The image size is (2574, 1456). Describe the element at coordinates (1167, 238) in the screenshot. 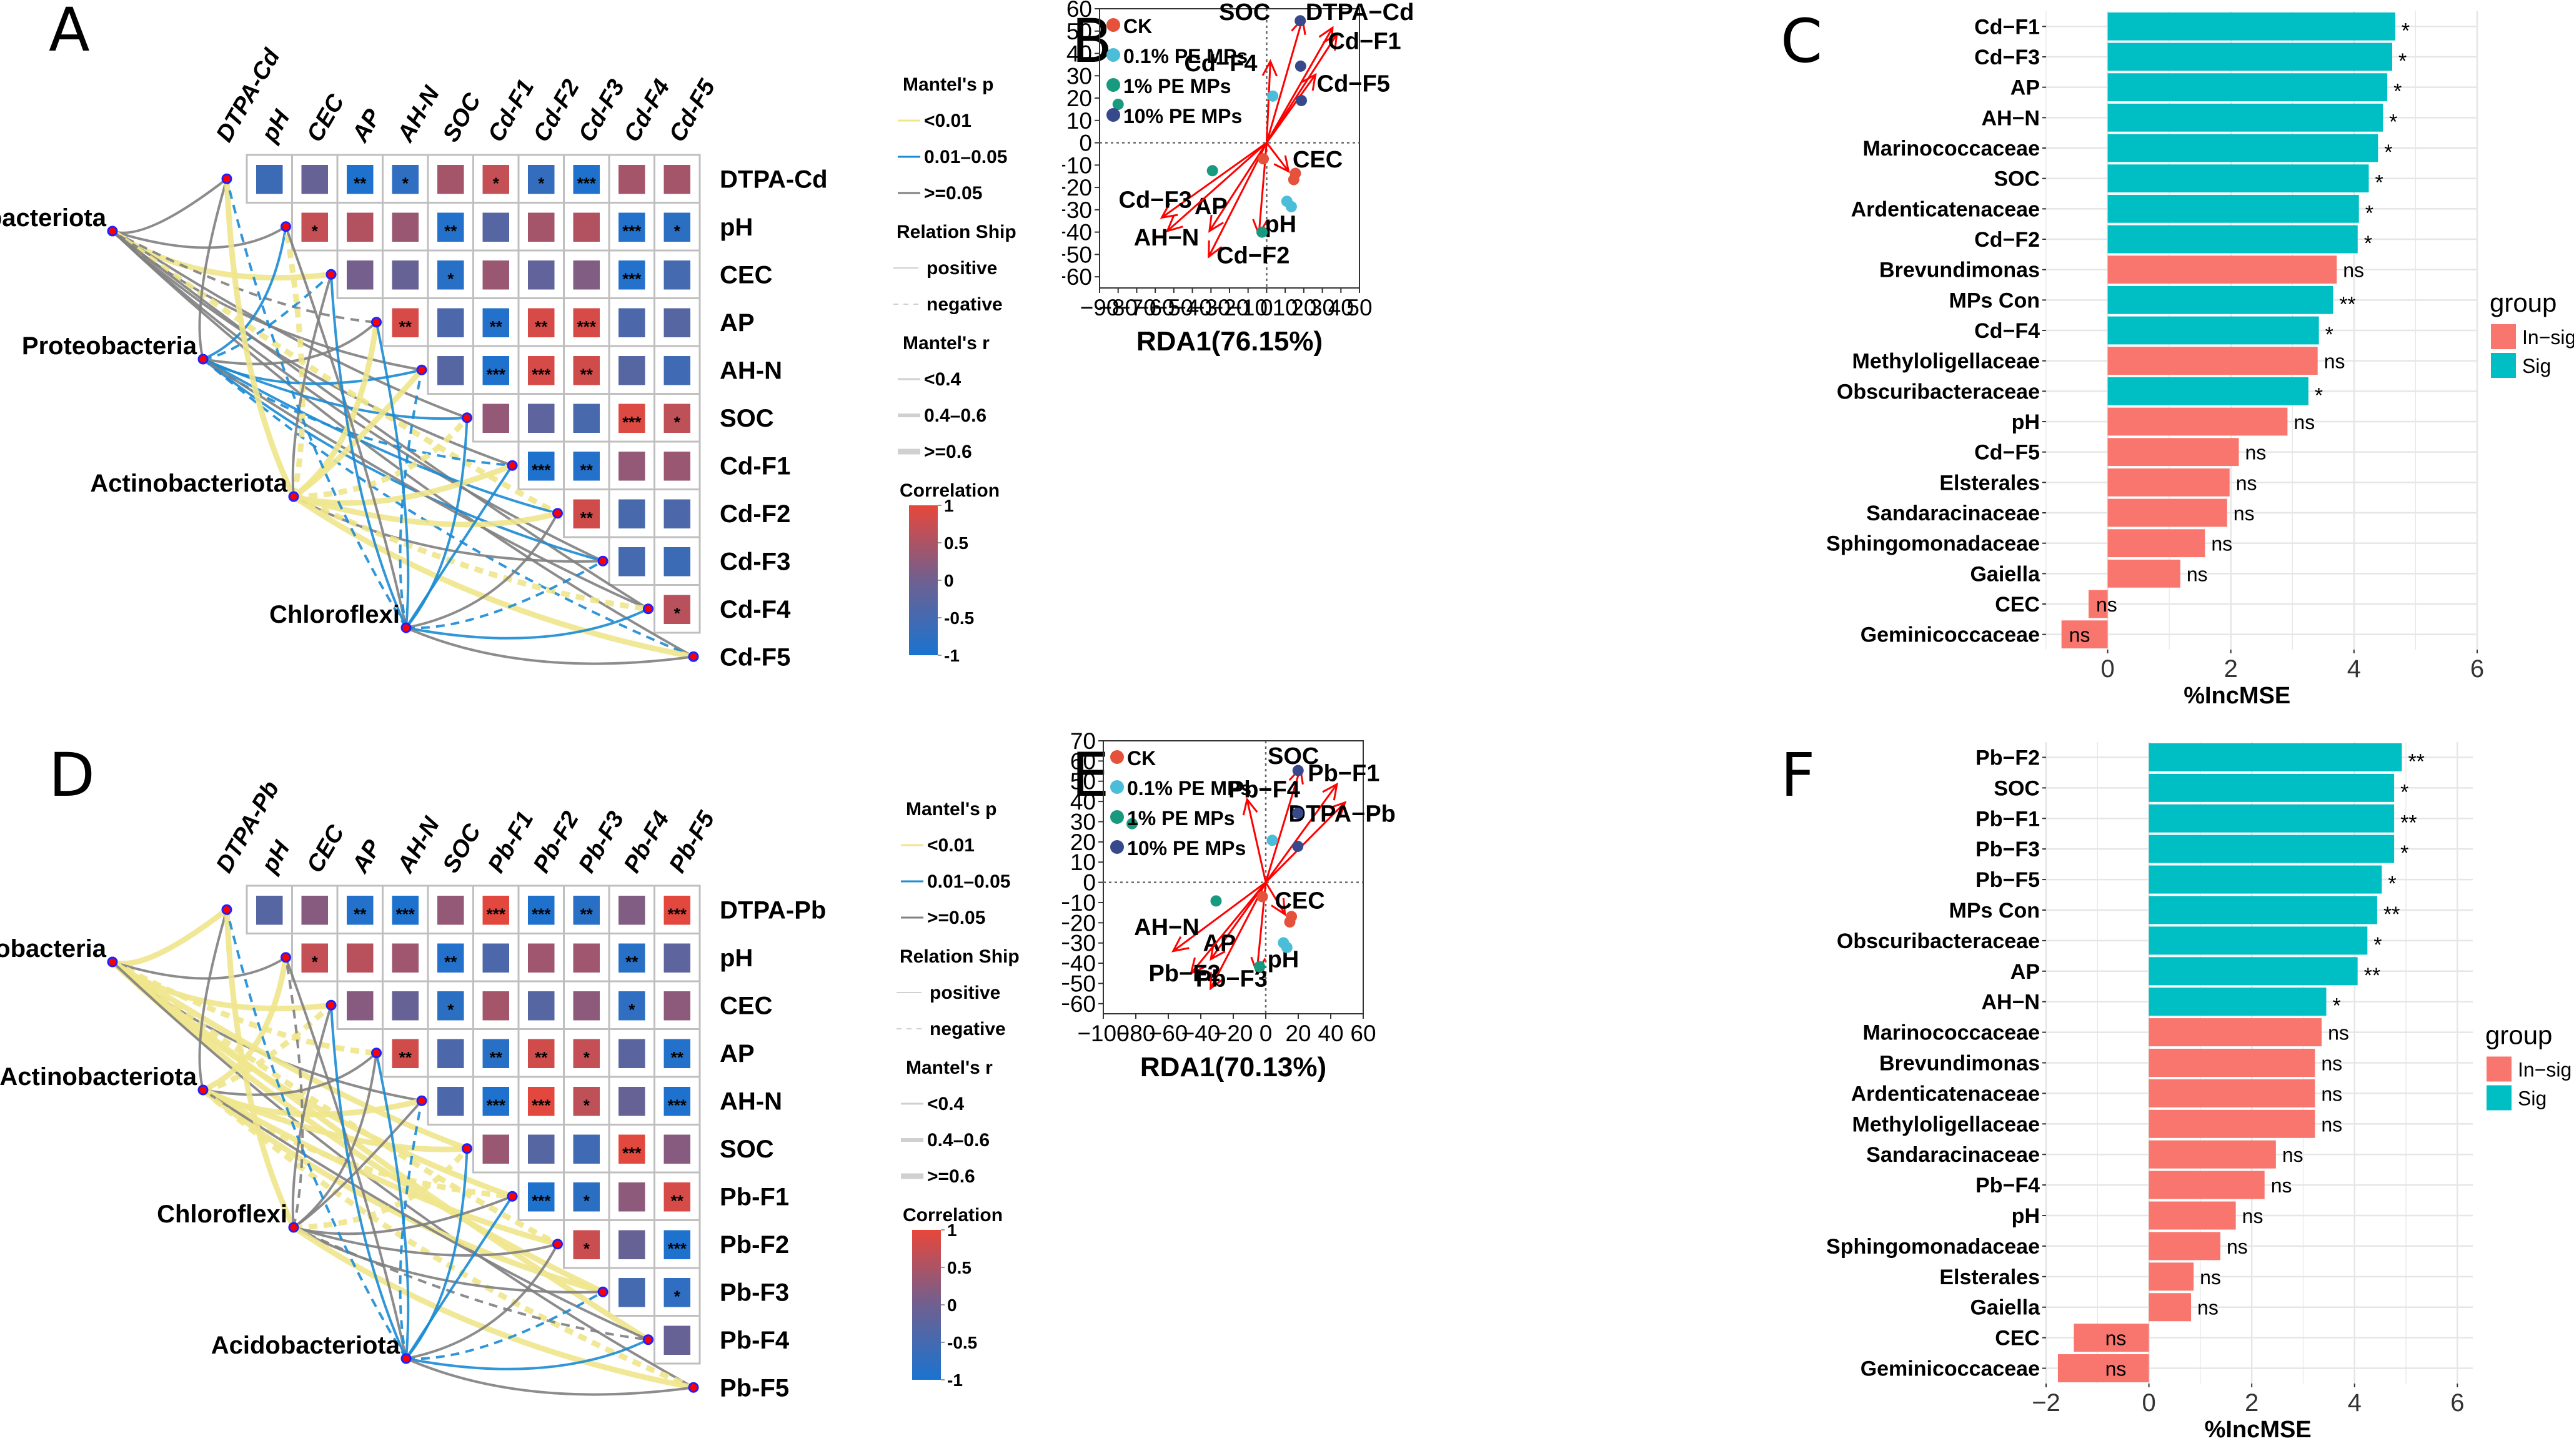

I see `arrow-label: AH−N` at that location.